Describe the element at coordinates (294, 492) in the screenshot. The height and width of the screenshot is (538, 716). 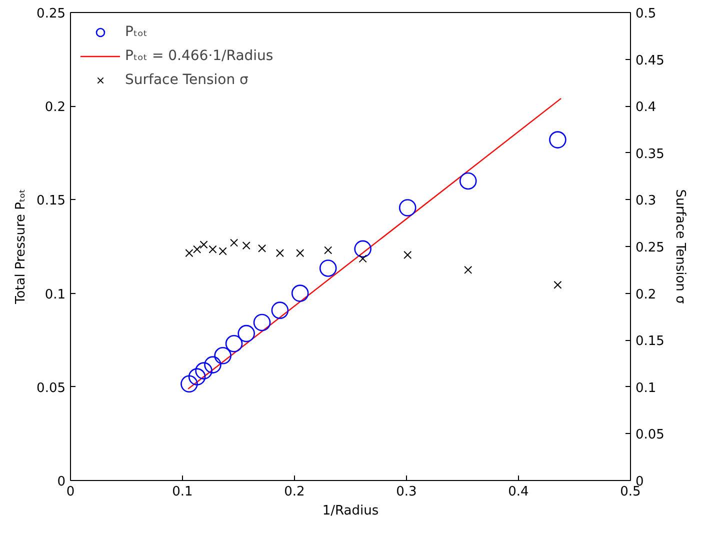
I see `x-tick-label: 0.2` at that location.